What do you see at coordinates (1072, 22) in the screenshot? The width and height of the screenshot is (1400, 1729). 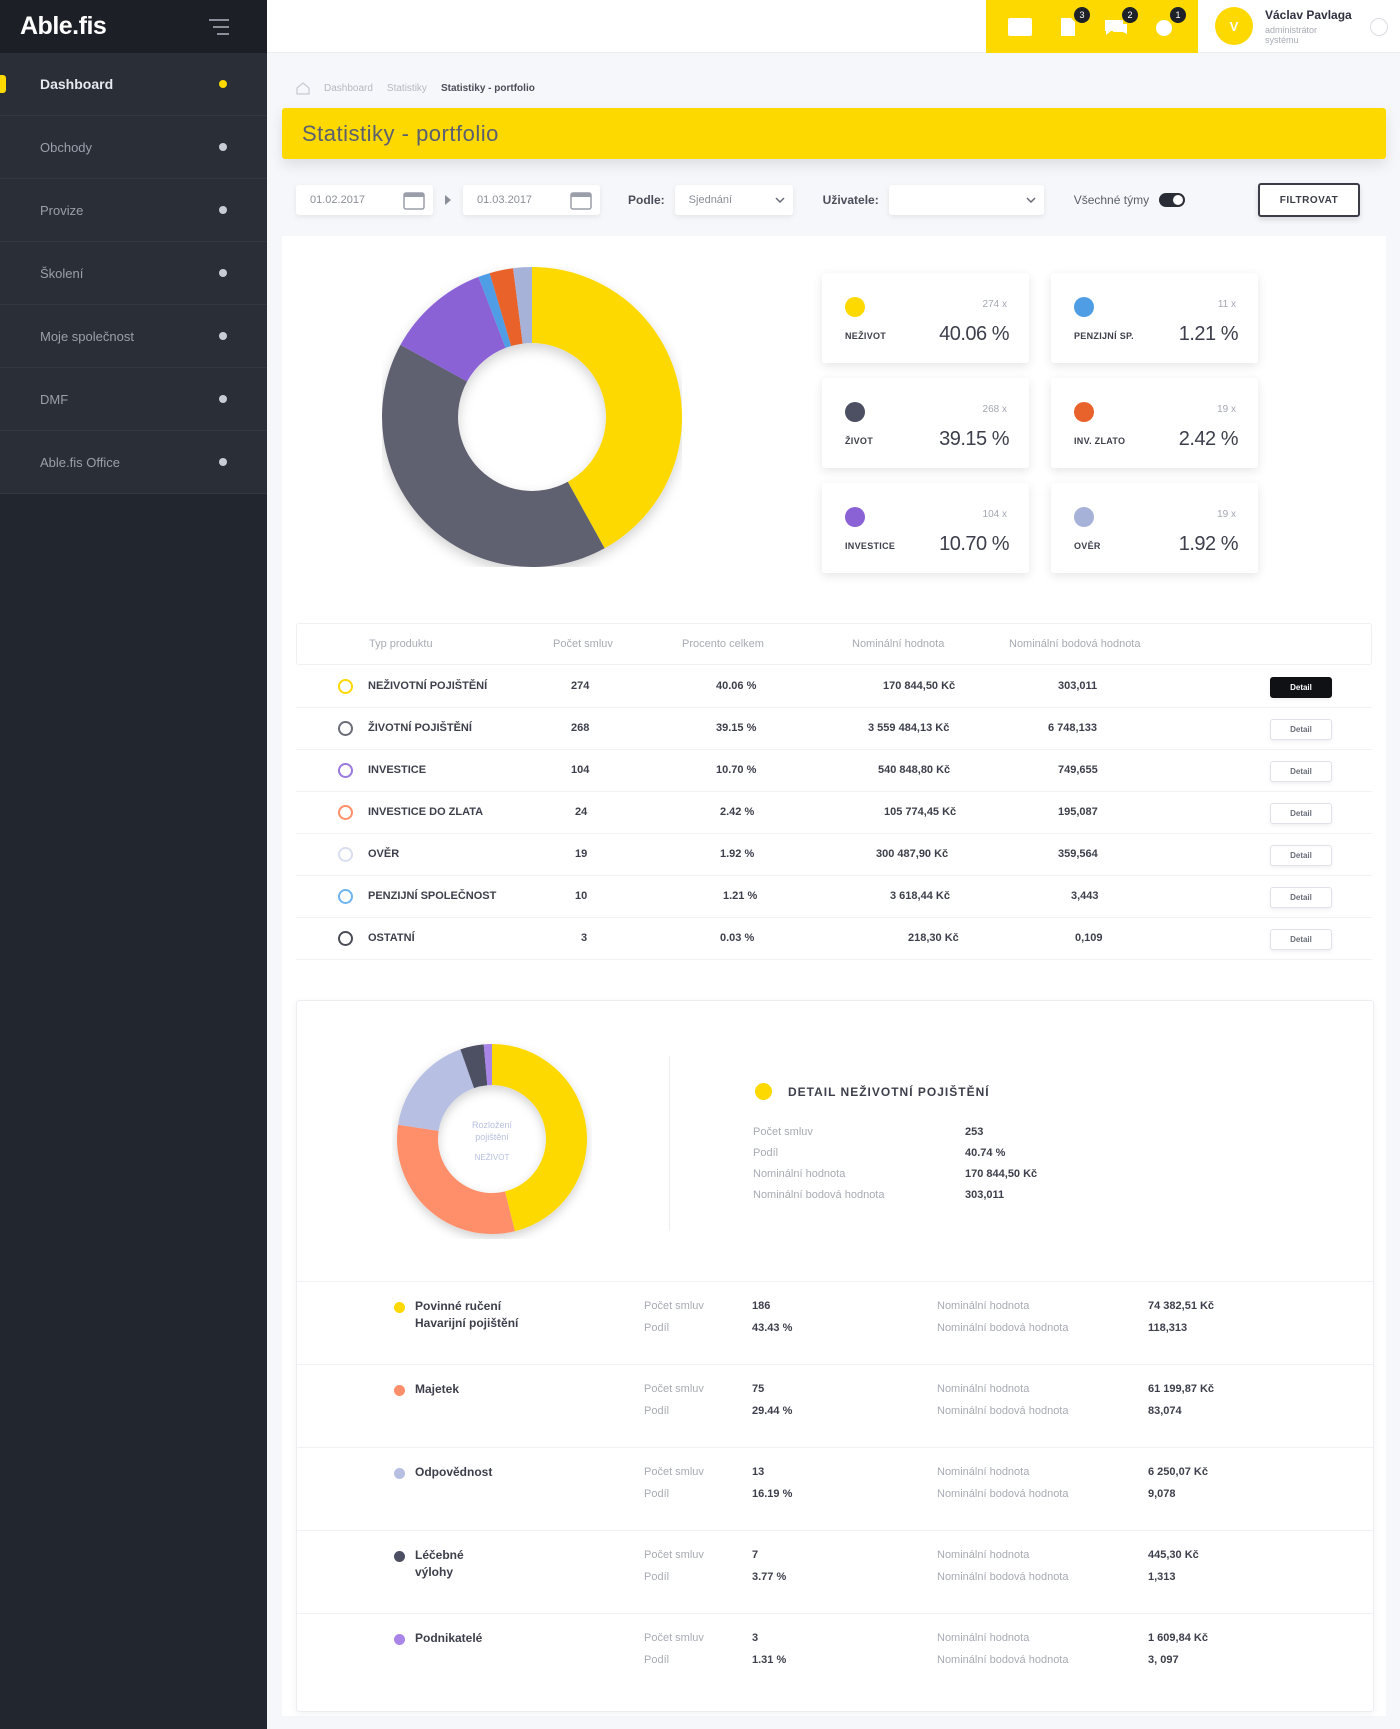 I see `notifications-button: 3` at bounding box center [1072, 22].